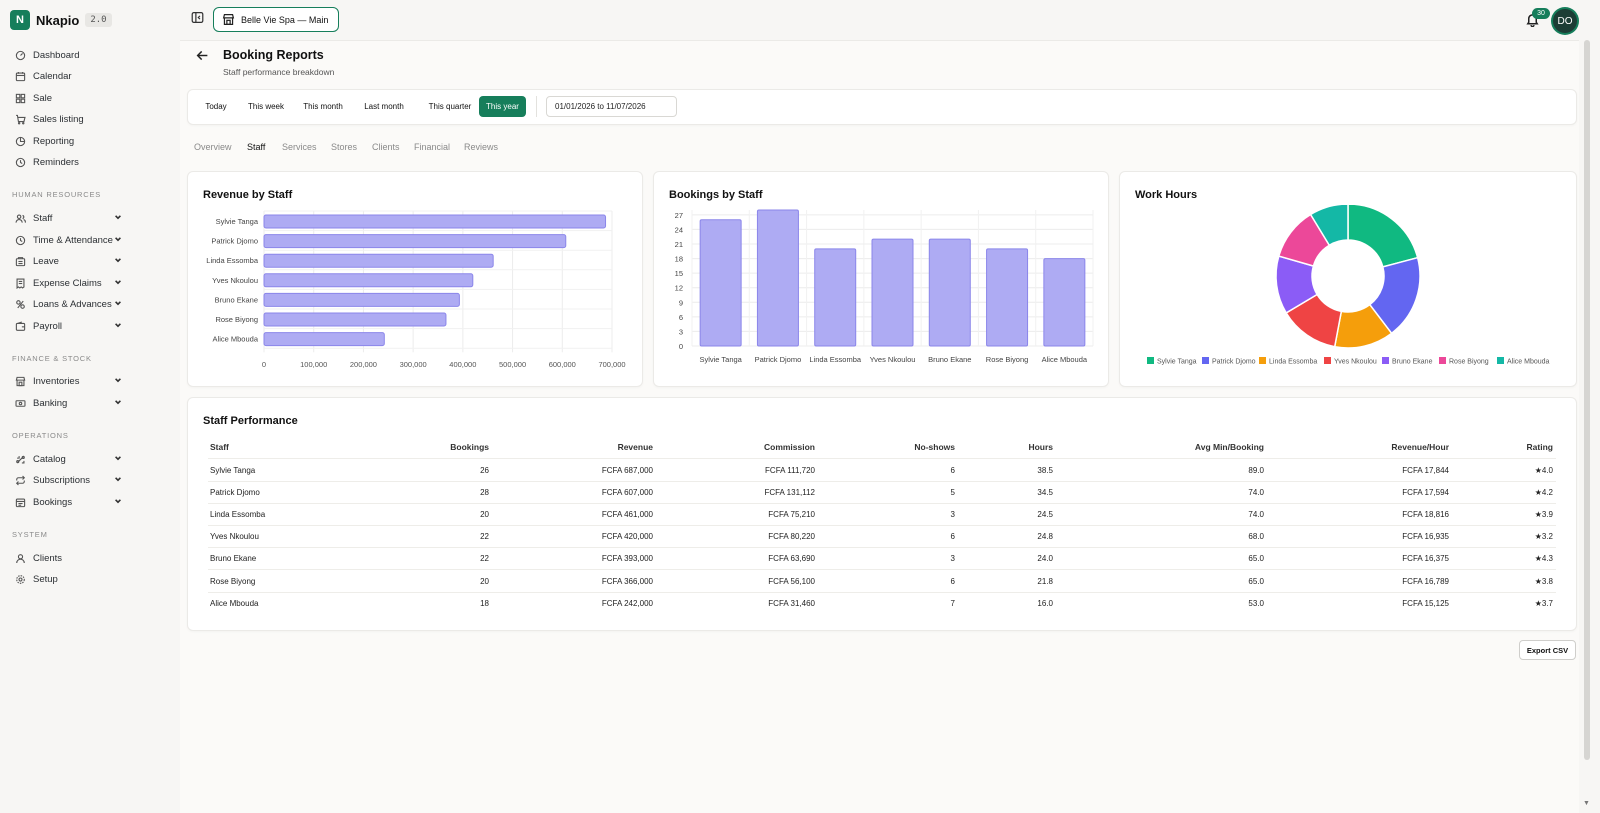 The image size is (1600, 813). Describe the element at coordinates (1539, 447) in the screenshot. I see `column-header: Rating` at that location.